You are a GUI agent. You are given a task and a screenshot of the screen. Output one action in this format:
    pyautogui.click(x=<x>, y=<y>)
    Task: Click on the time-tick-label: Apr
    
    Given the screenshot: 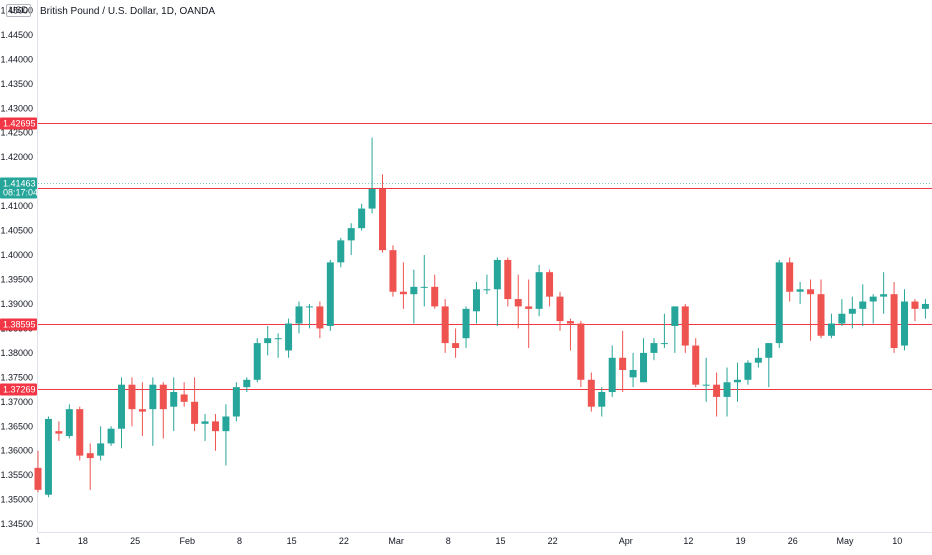 What is the action you would take?
    pyautogui.click(x=626, y=541)
    